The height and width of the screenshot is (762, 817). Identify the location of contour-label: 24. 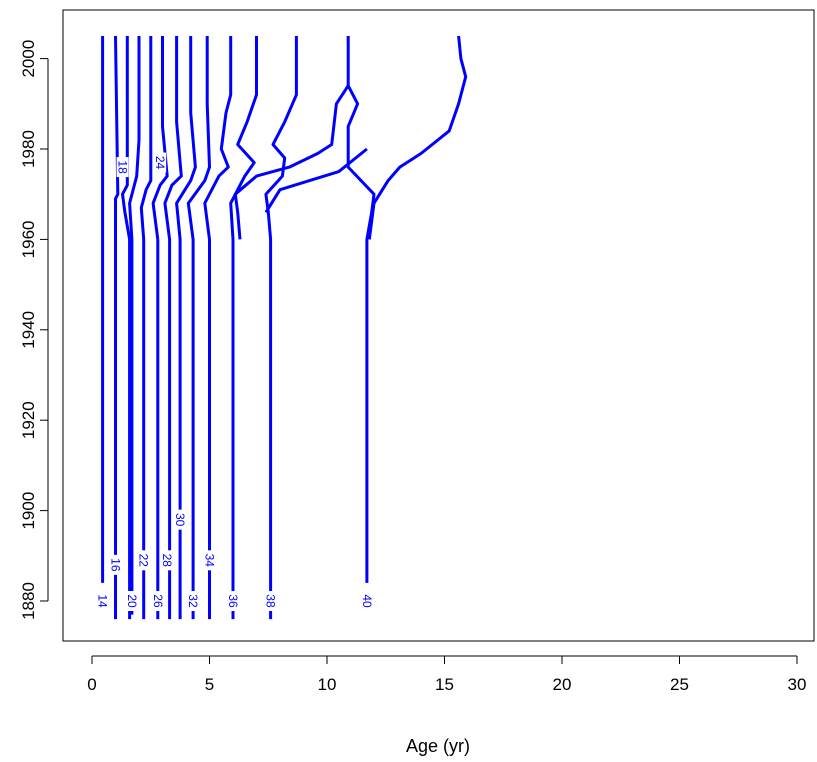
(160, 163).